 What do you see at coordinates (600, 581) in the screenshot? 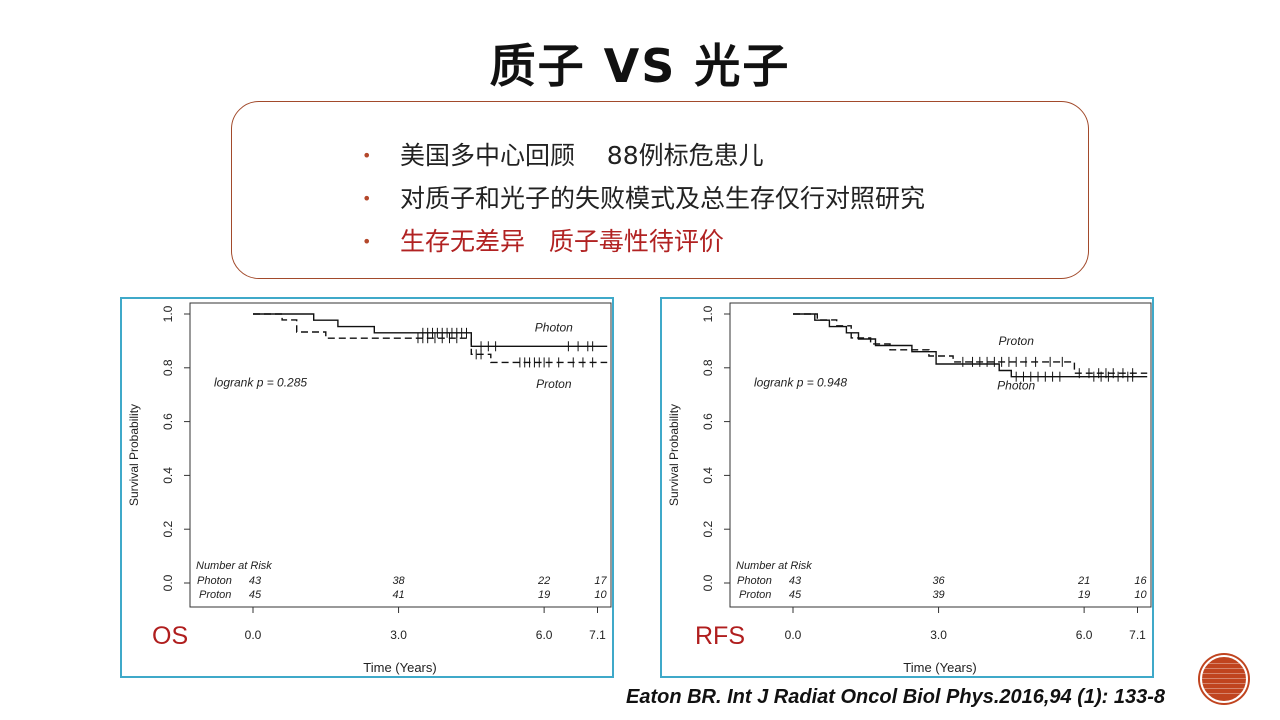
I see `risk-value: 17` at bounding box center [600, 581].